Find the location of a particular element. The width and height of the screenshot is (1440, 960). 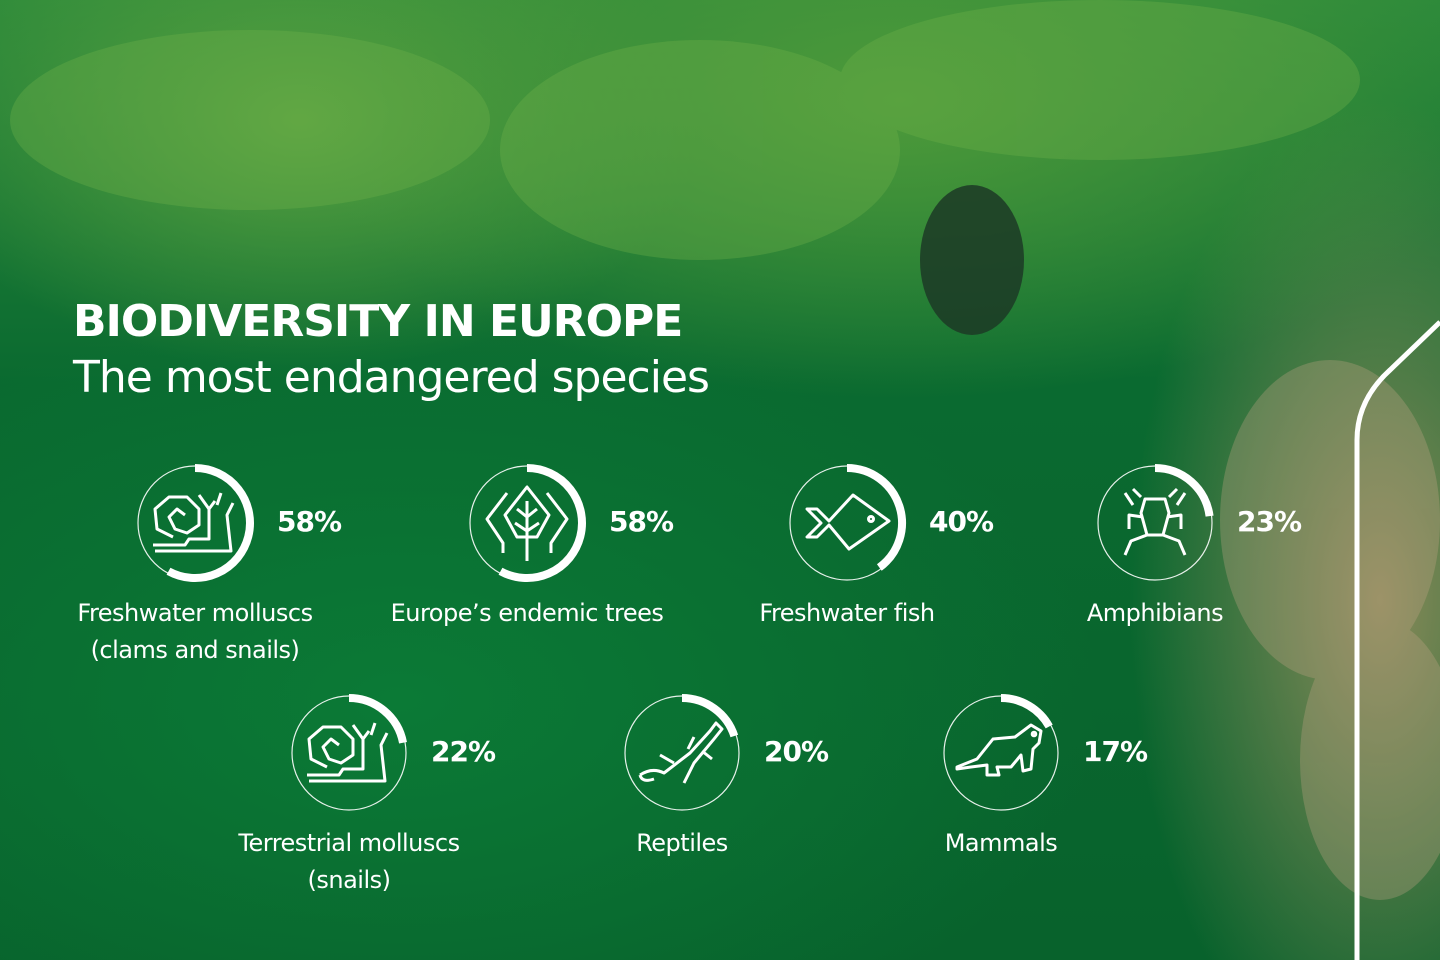

label-line1: Reptiles is located at coordinates (682, 843).